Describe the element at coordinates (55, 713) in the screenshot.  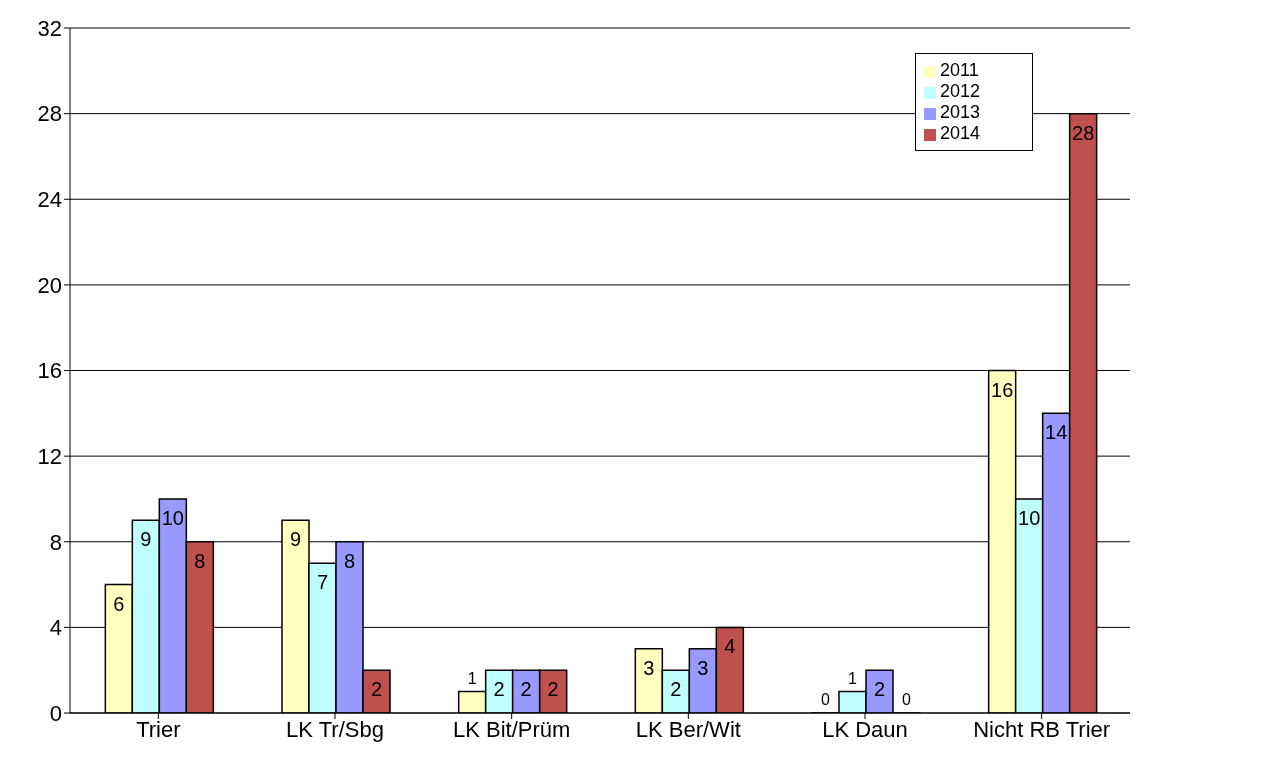
I see `y-tick-label: 0` at that location.